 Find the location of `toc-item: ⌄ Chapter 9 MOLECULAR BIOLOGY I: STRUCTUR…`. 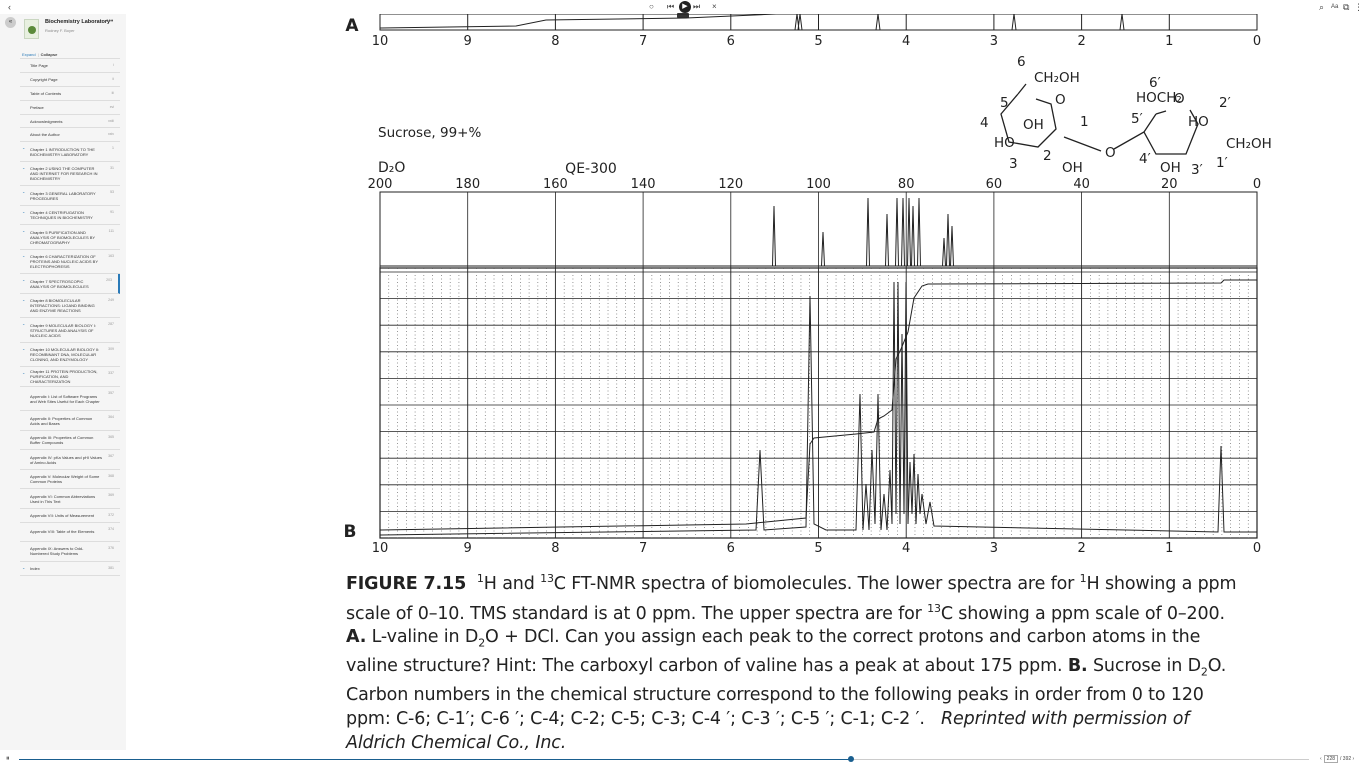

toc-item: ⌄ Chapter 9 MOLECULAR BIOLOGY I: STRUCTUR… is located at coordinates (70, 330).